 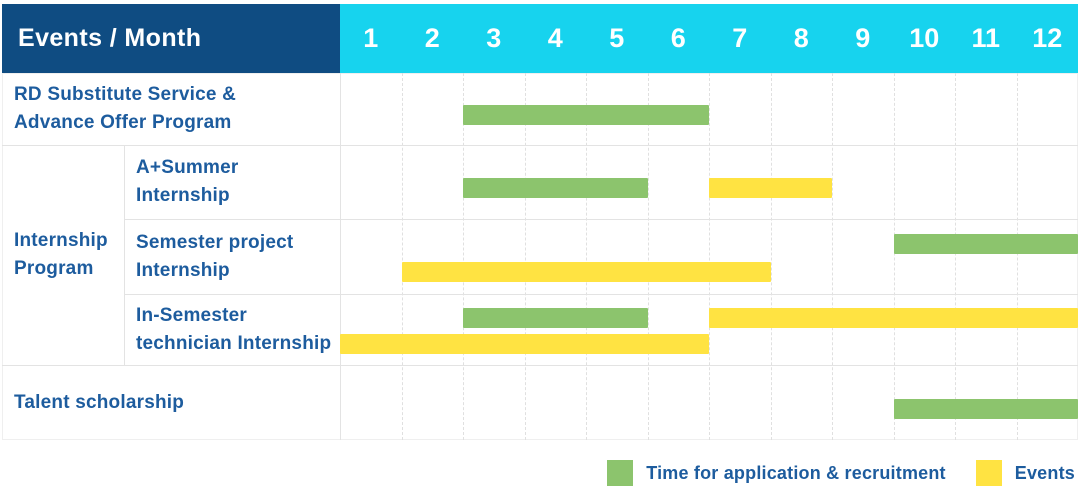 What do you see at coordinates (125, 94) in the screenshot?
I see `row-label-line: RD Substitute Service &` at bounding box center [125, 94].